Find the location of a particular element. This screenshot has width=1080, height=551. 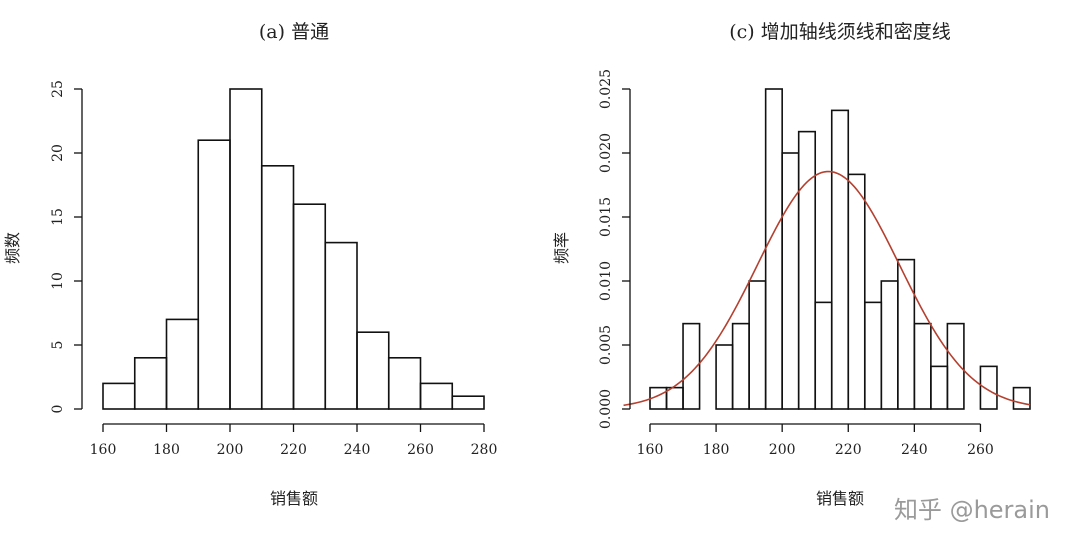

chartA-y-tick-label: 25 is located at coordinates (58, 89).